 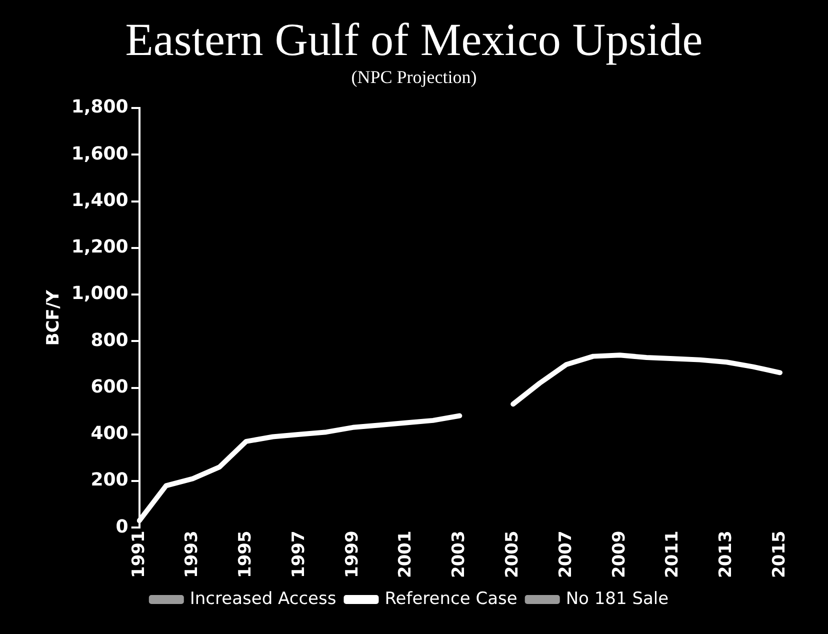 What do you see at coordinates (122, 527) in the screenshot?
I see `y-tick-label: 0` at bounding box center [122, 527].